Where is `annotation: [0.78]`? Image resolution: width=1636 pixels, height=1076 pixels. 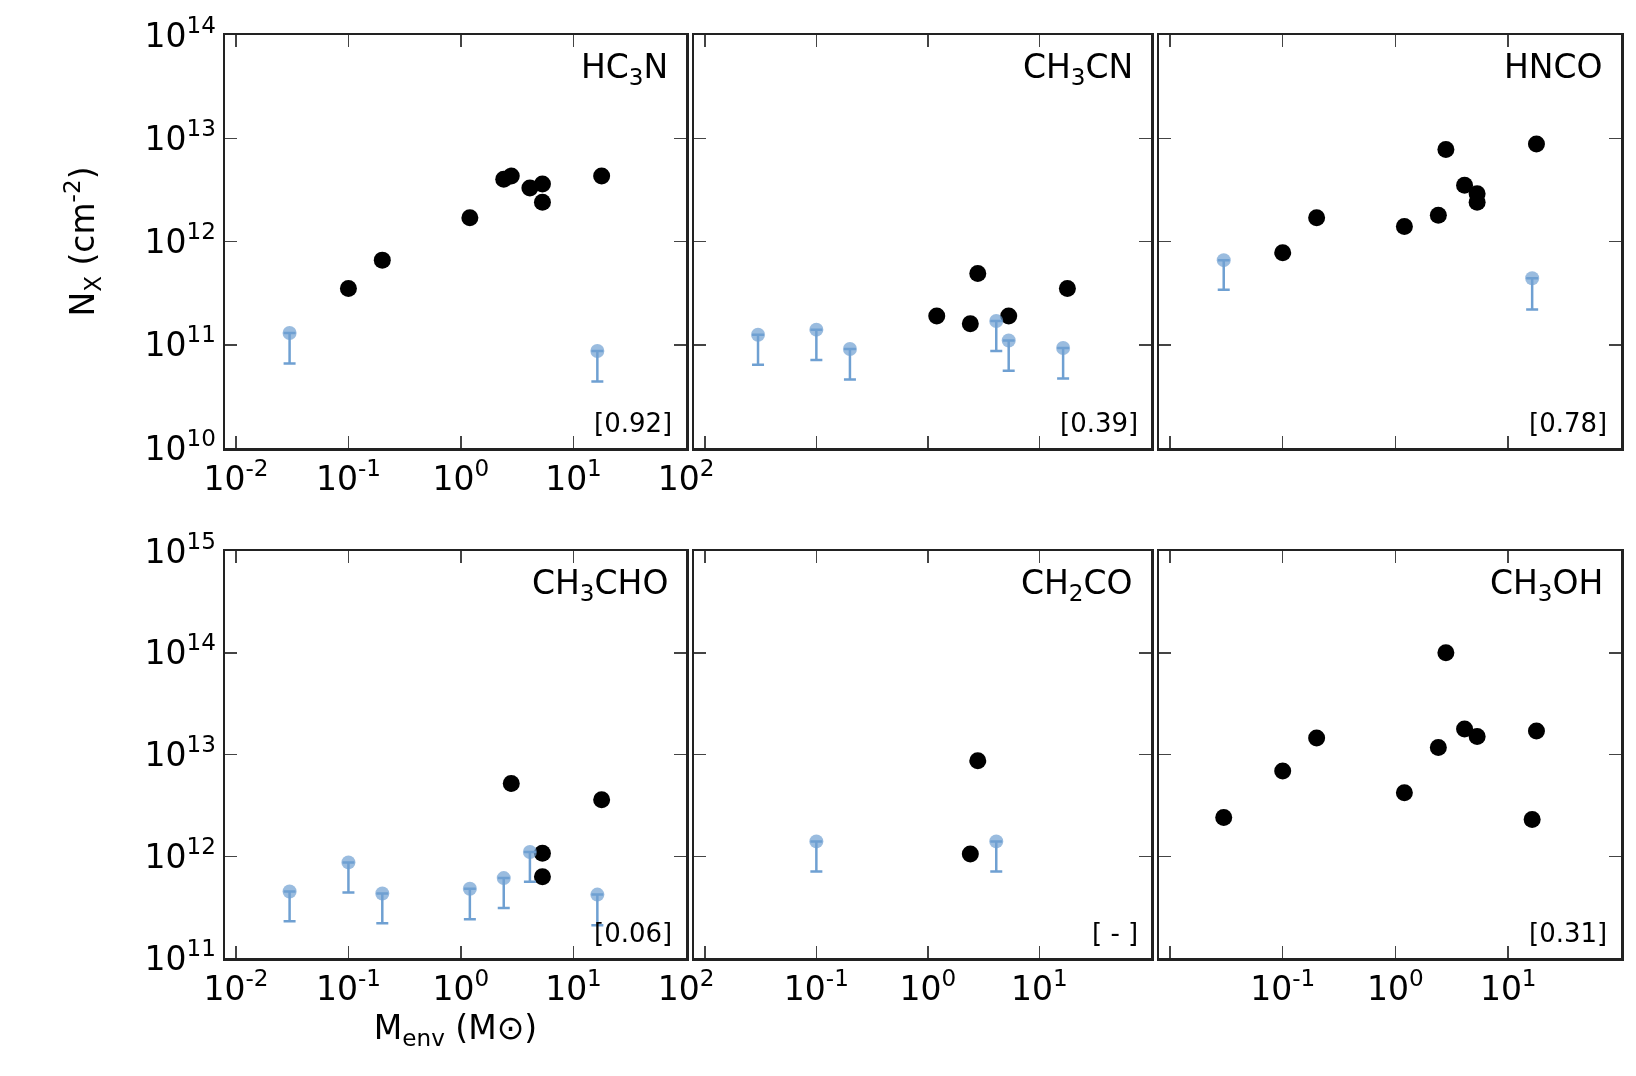 annotation: [0.78] is located at coordinates (1568, 423).